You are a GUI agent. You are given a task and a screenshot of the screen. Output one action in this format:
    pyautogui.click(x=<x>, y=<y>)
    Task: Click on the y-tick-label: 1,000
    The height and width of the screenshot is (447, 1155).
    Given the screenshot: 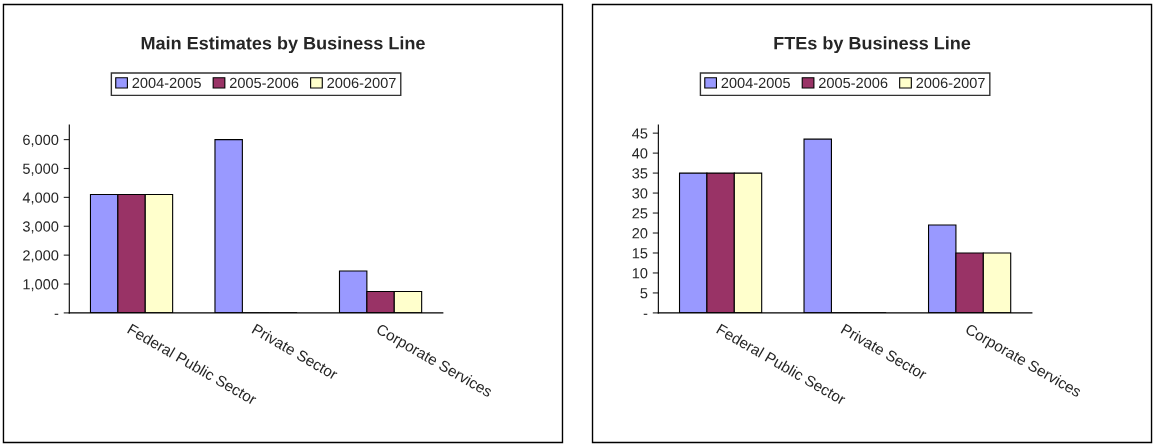 What is the action you would take?
    pyautogui.click(x=41, y=285)
    